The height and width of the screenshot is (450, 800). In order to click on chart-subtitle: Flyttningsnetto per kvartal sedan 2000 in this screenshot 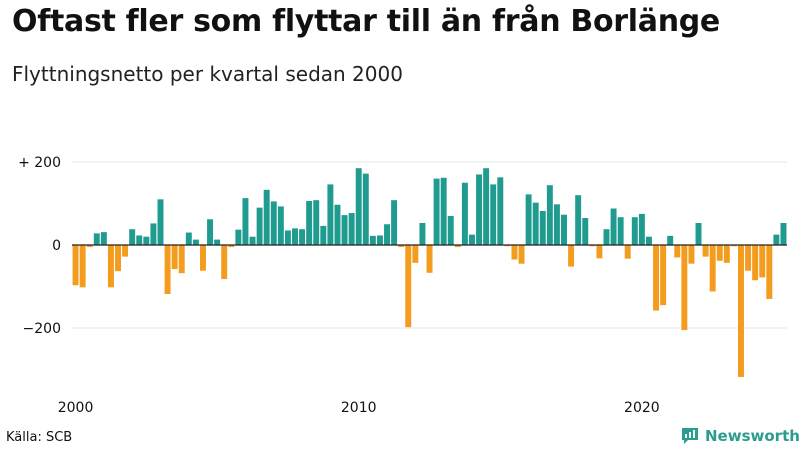, I will do `click(207, 74)`.